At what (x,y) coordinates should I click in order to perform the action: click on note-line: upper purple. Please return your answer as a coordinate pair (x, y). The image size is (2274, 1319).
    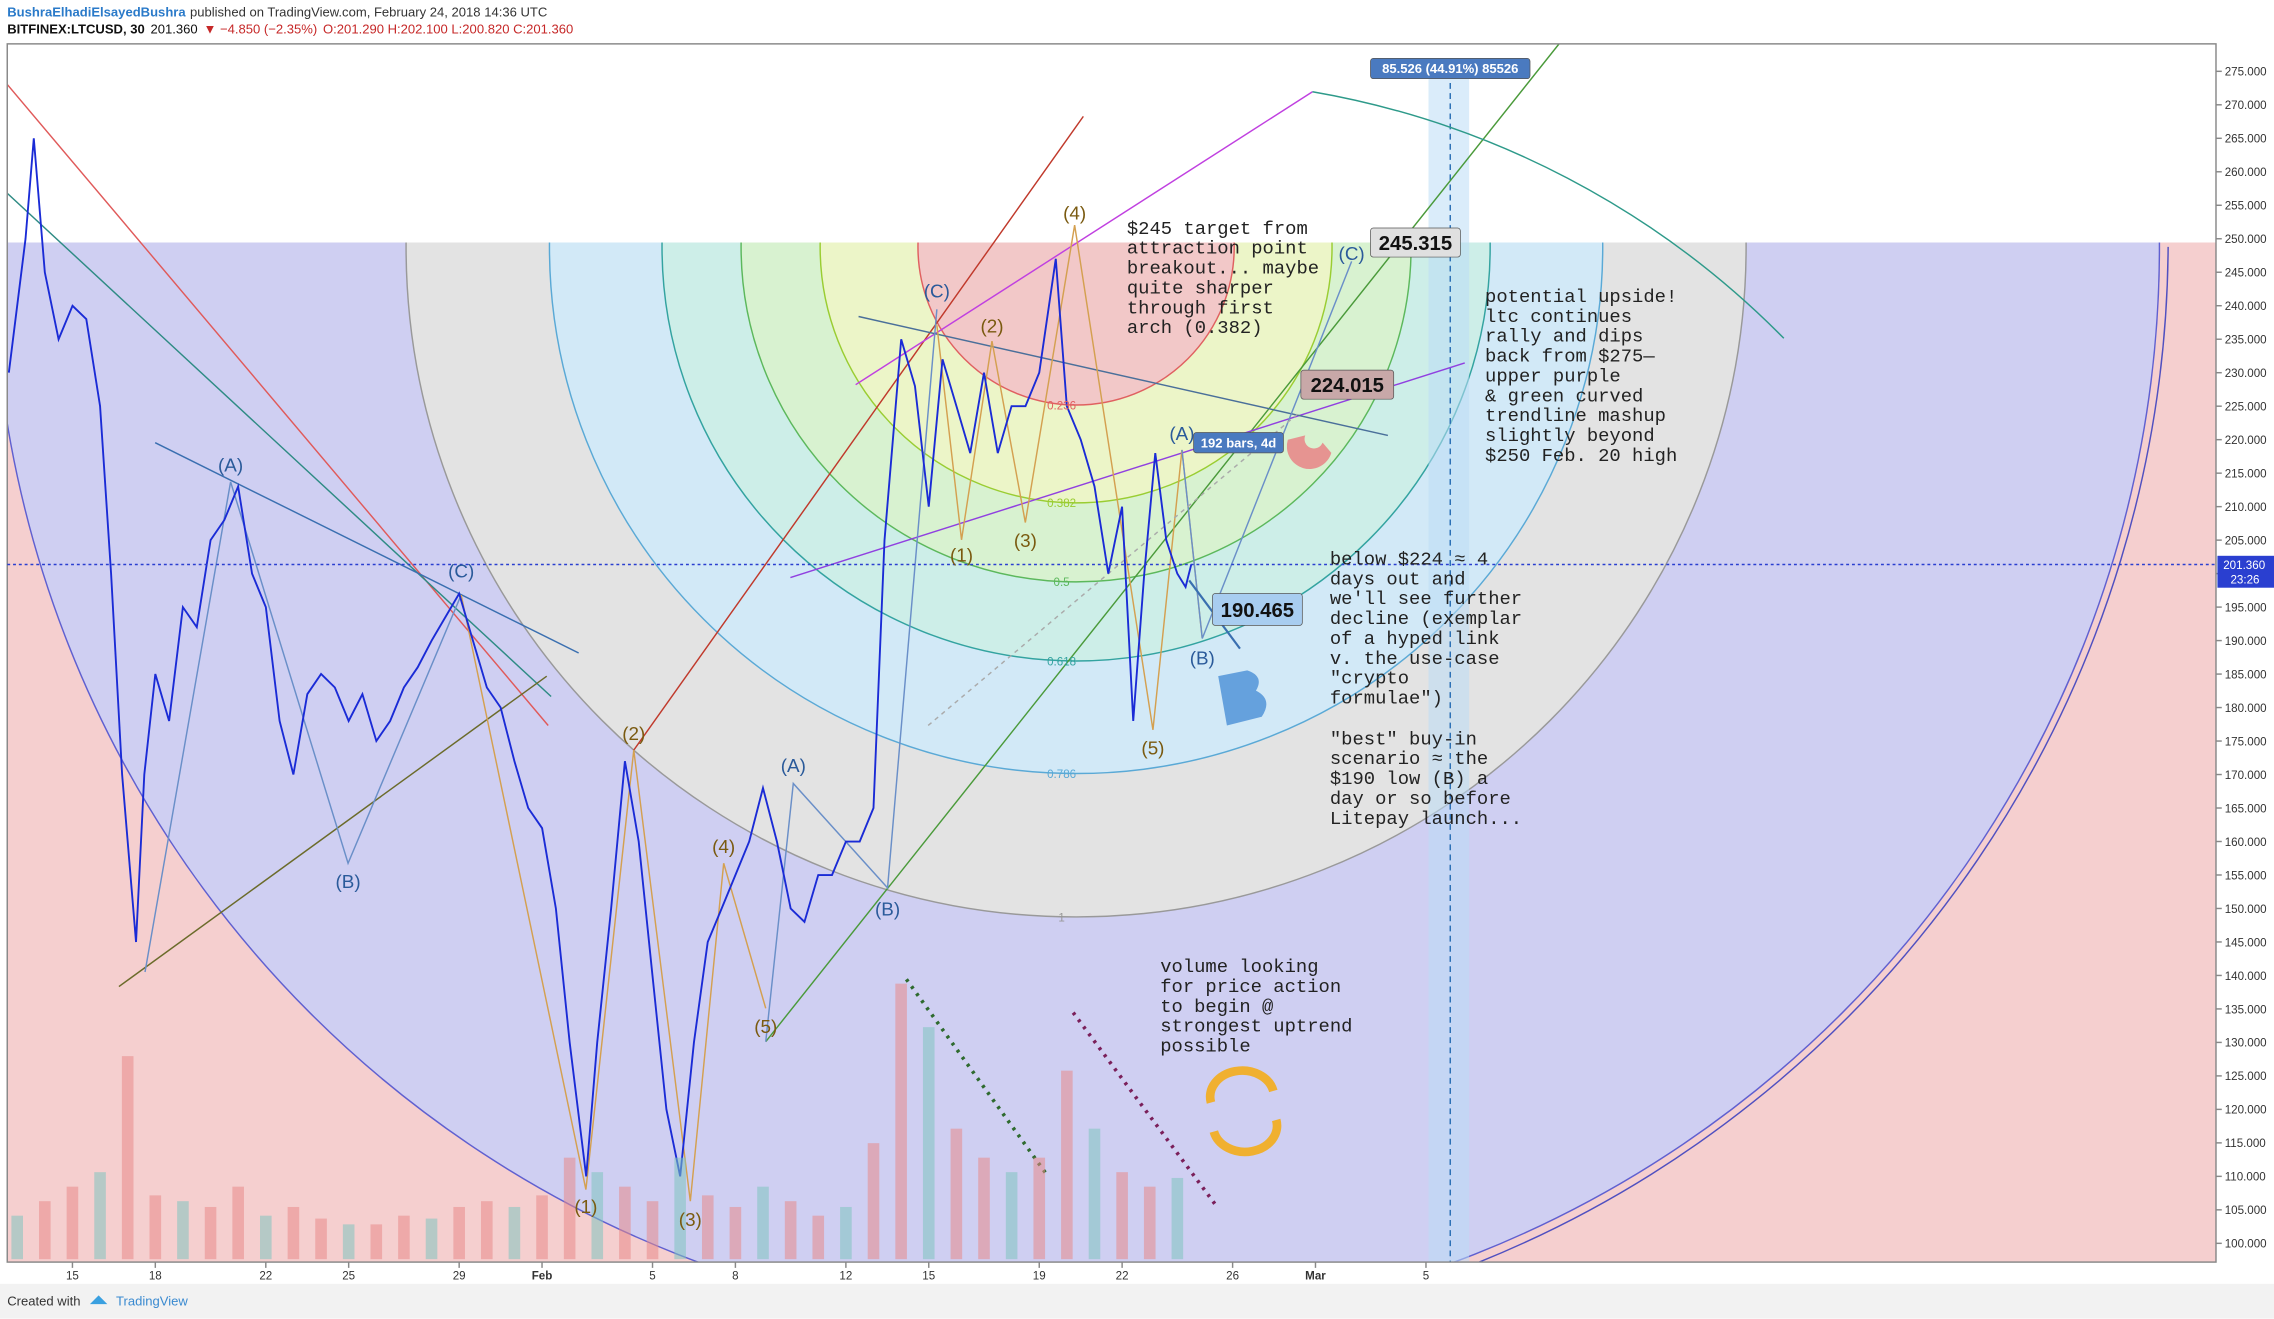
    Looking at the image, I should click on (1553, 376).